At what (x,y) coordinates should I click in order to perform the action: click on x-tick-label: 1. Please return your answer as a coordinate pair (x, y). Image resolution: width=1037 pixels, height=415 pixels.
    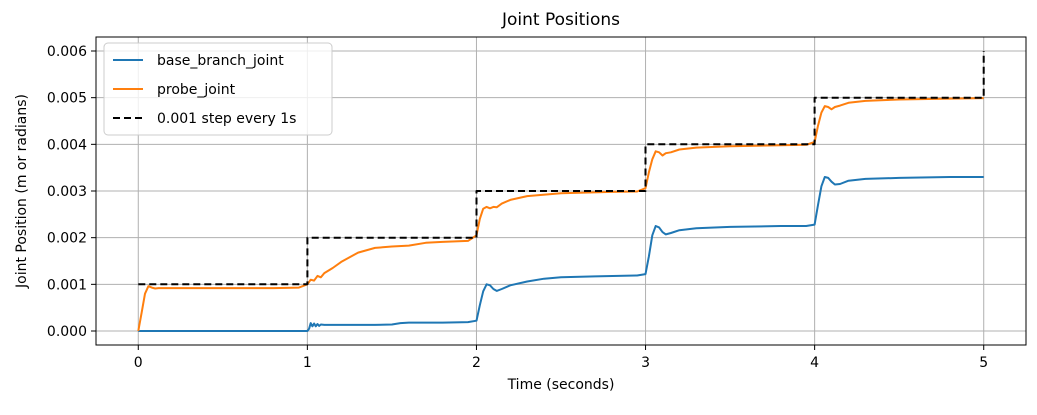
    Looking at the image, I should click on (307, 363).